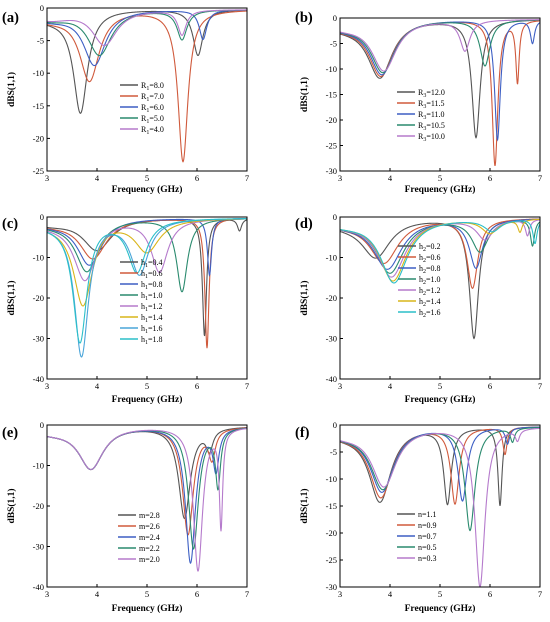 This screenshot has width=550, height=622. What do you see at coordinates (152, 318) in the screenshot?
I see `legend-label: h1=1.4` at bounding box center [152, 318].